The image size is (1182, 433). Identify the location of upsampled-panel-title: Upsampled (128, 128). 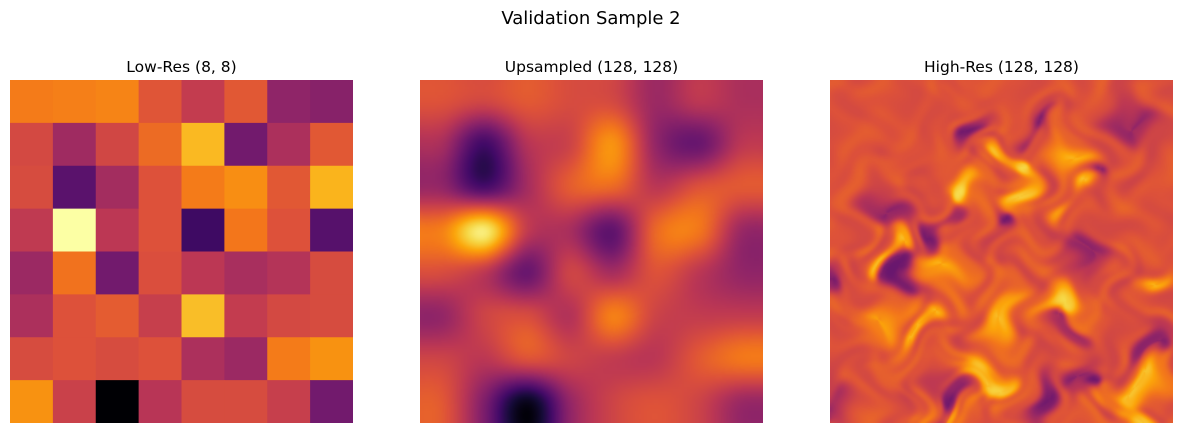
(591, 67).